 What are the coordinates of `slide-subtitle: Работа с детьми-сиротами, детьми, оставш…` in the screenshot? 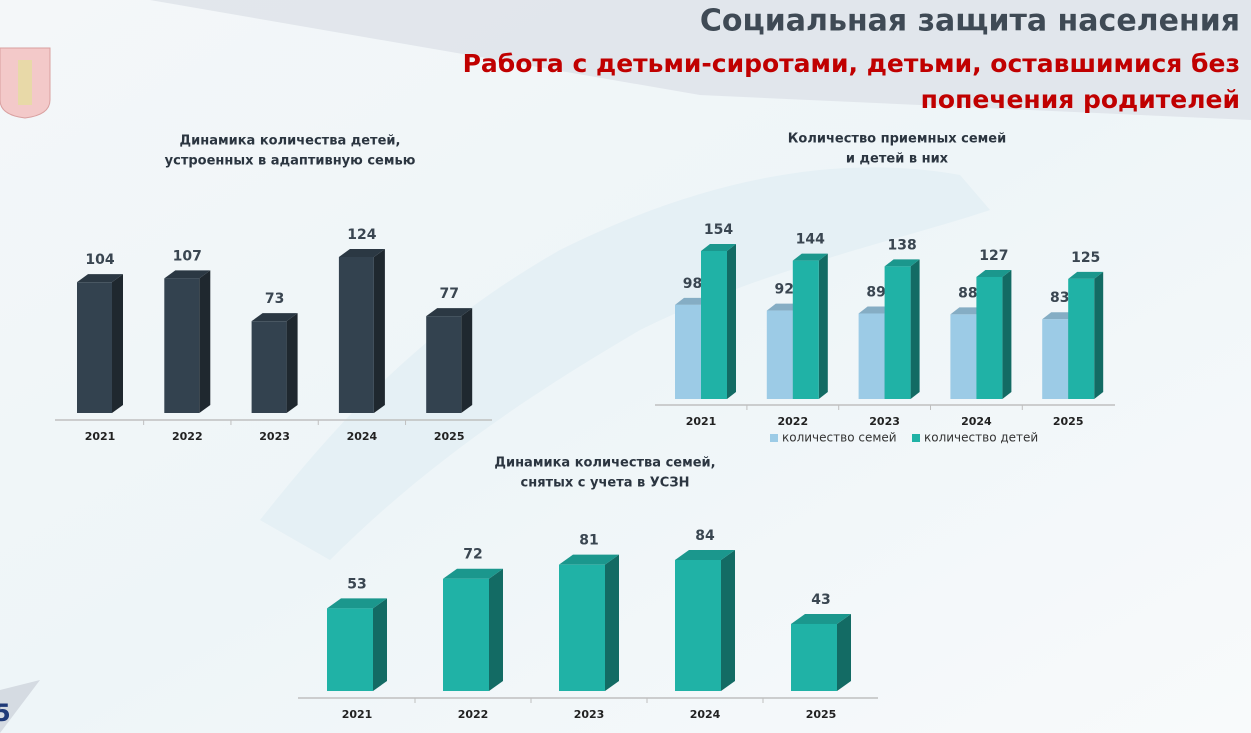 It's located at (851, 63).